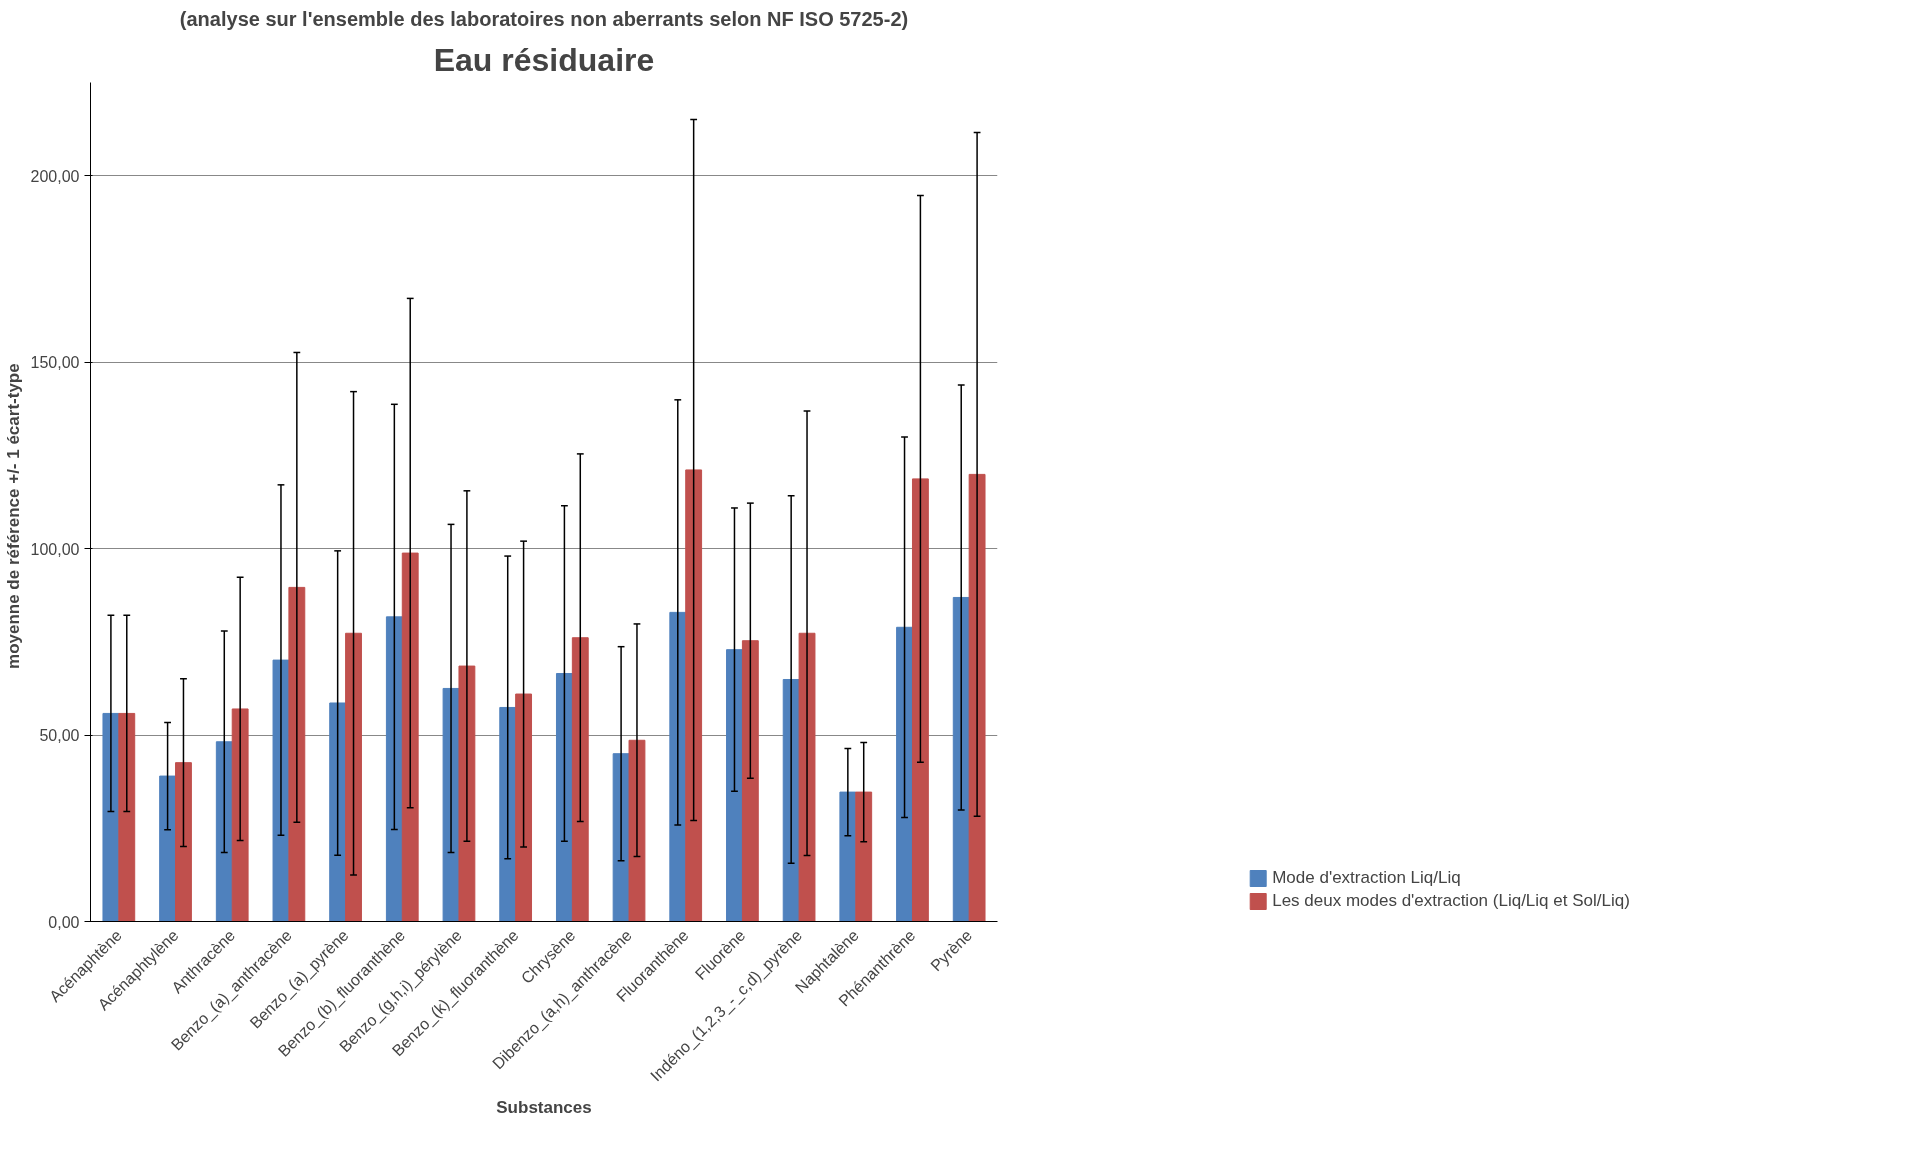 This screenshot has width=1917, height=1151. I want to click on y-tick-label: 50,00, so click(59, 736).